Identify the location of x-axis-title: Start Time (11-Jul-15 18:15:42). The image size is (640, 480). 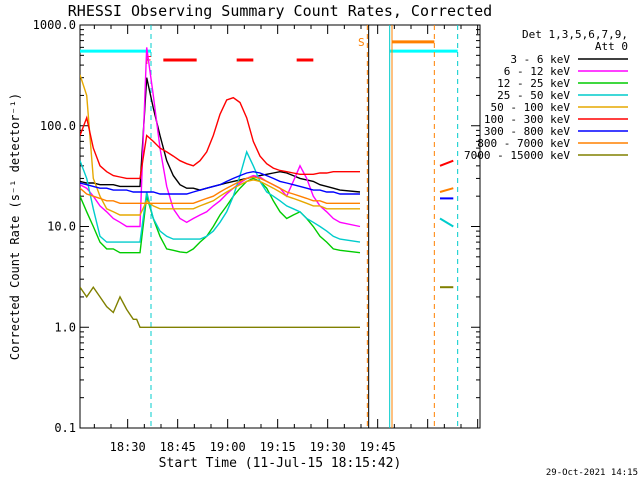
(280, 463).